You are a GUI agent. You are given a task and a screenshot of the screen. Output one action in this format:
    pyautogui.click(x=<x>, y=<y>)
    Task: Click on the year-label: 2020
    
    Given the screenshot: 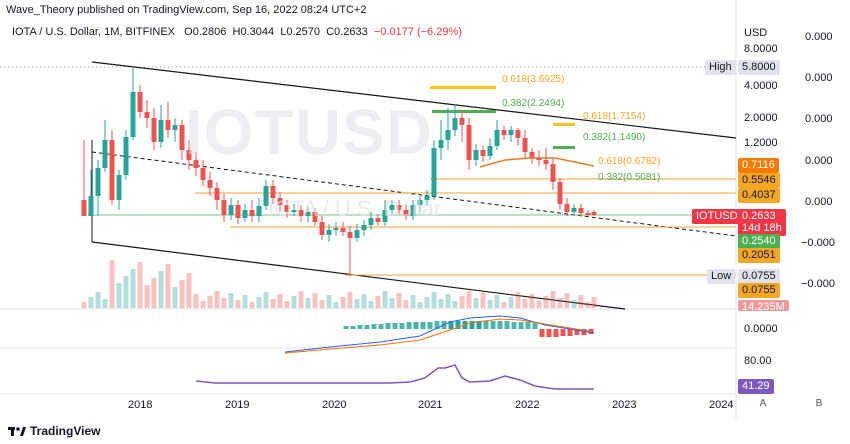 What is the action you would take?
    pyautogui.click(x=334, y=405)
    